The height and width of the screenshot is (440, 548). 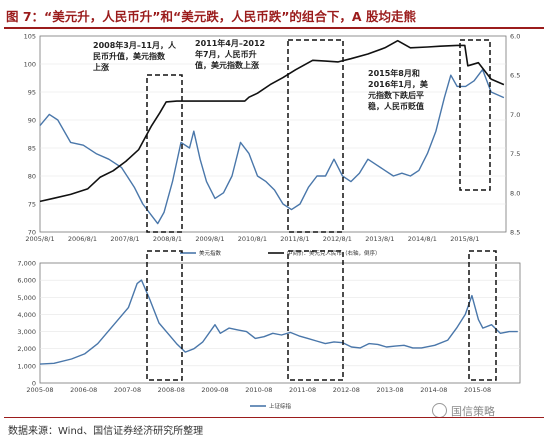 I want to click on x-tick-label: 2006-08, so click(x=83, y=390).